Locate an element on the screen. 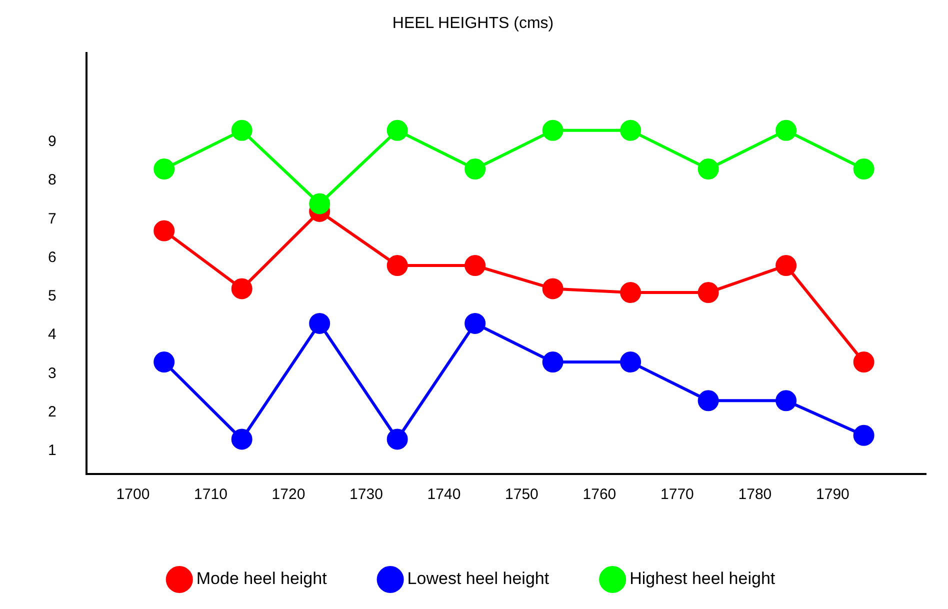 This screenshot has width=948, height=609. legend-label: Lowest heel height is located at coordinates (478, 578).